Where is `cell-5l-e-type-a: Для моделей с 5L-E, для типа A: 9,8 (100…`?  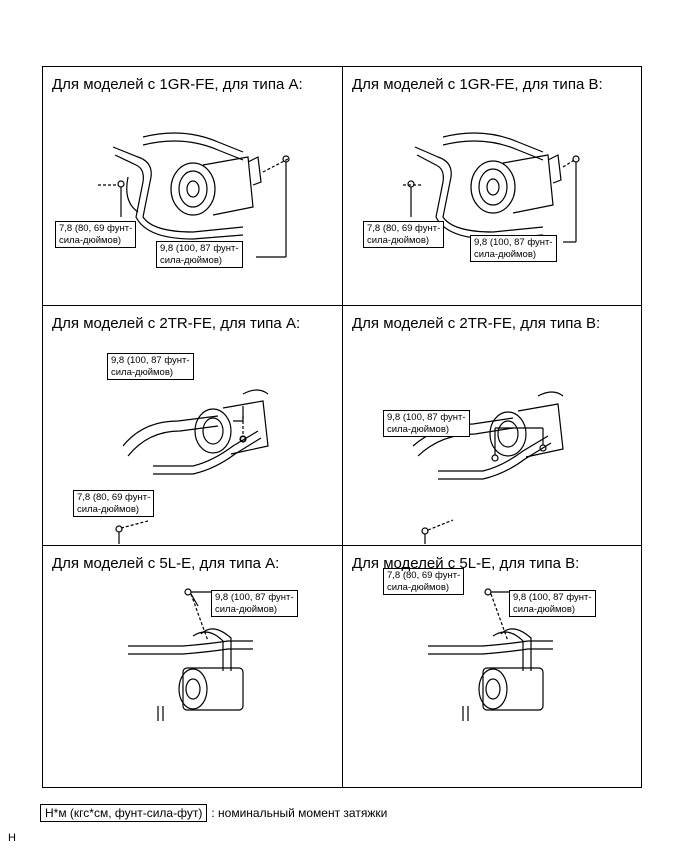 cell-5l-e-type-a: Для моделей с 5L-E, для типа A: 9,8 (100… is located at coordinates (192, 666).